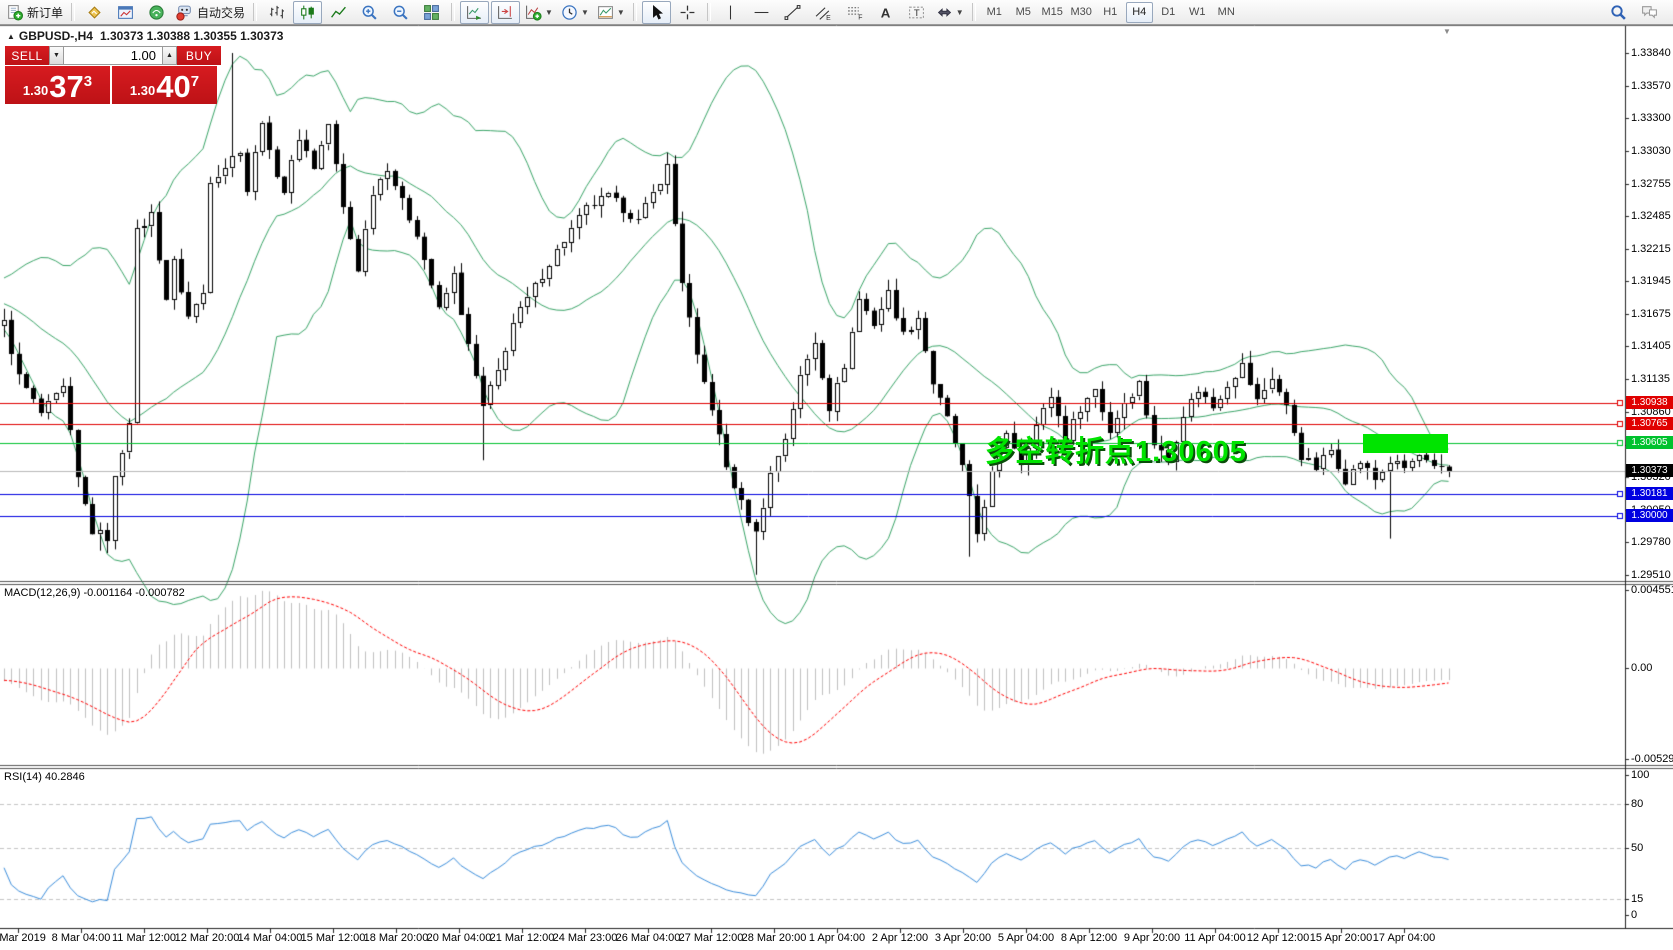 The height and width of the screenshot is (950, 1673). Describe the element at coordinates (1278, 938) in the screenshot. I see `time-axis-label: 12 Apr 12:00` at that location.